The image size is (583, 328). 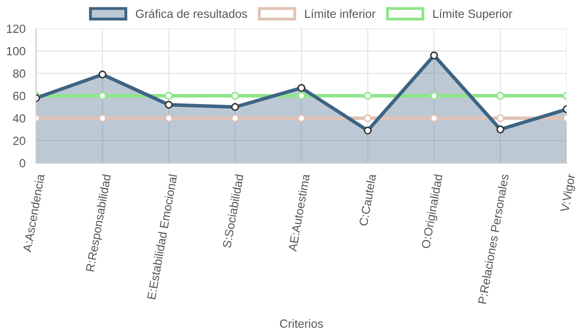 What do you see at coordinates (192, 13) in the screenshot?
I see `legend-label: Gráfica de resultados` at bounding box center [192, 13].